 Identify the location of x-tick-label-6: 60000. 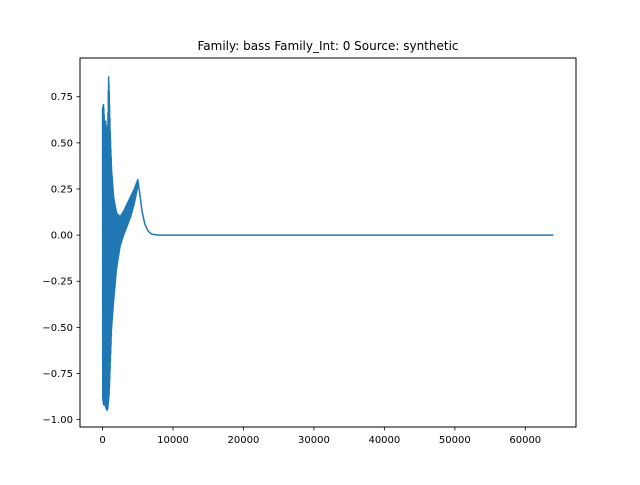
(525, 440).